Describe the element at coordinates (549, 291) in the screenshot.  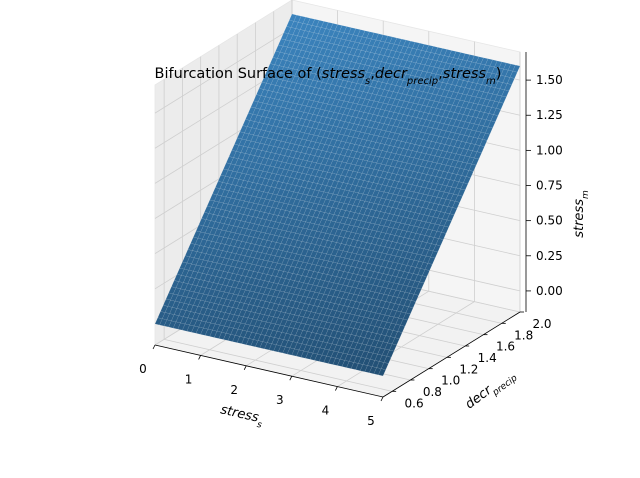
I see `z-tick-label: 0.00` at that location.